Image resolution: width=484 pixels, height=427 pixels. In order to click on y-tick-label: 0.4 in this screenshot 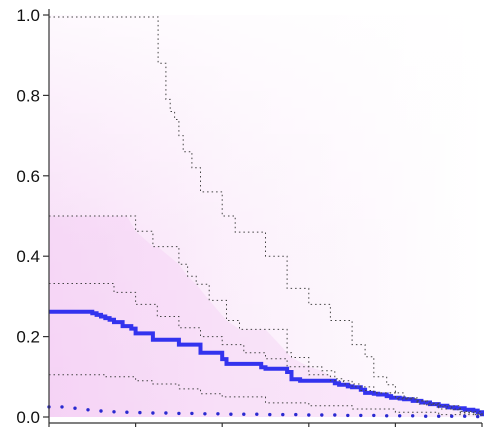, I will do `click(28, 256)`.